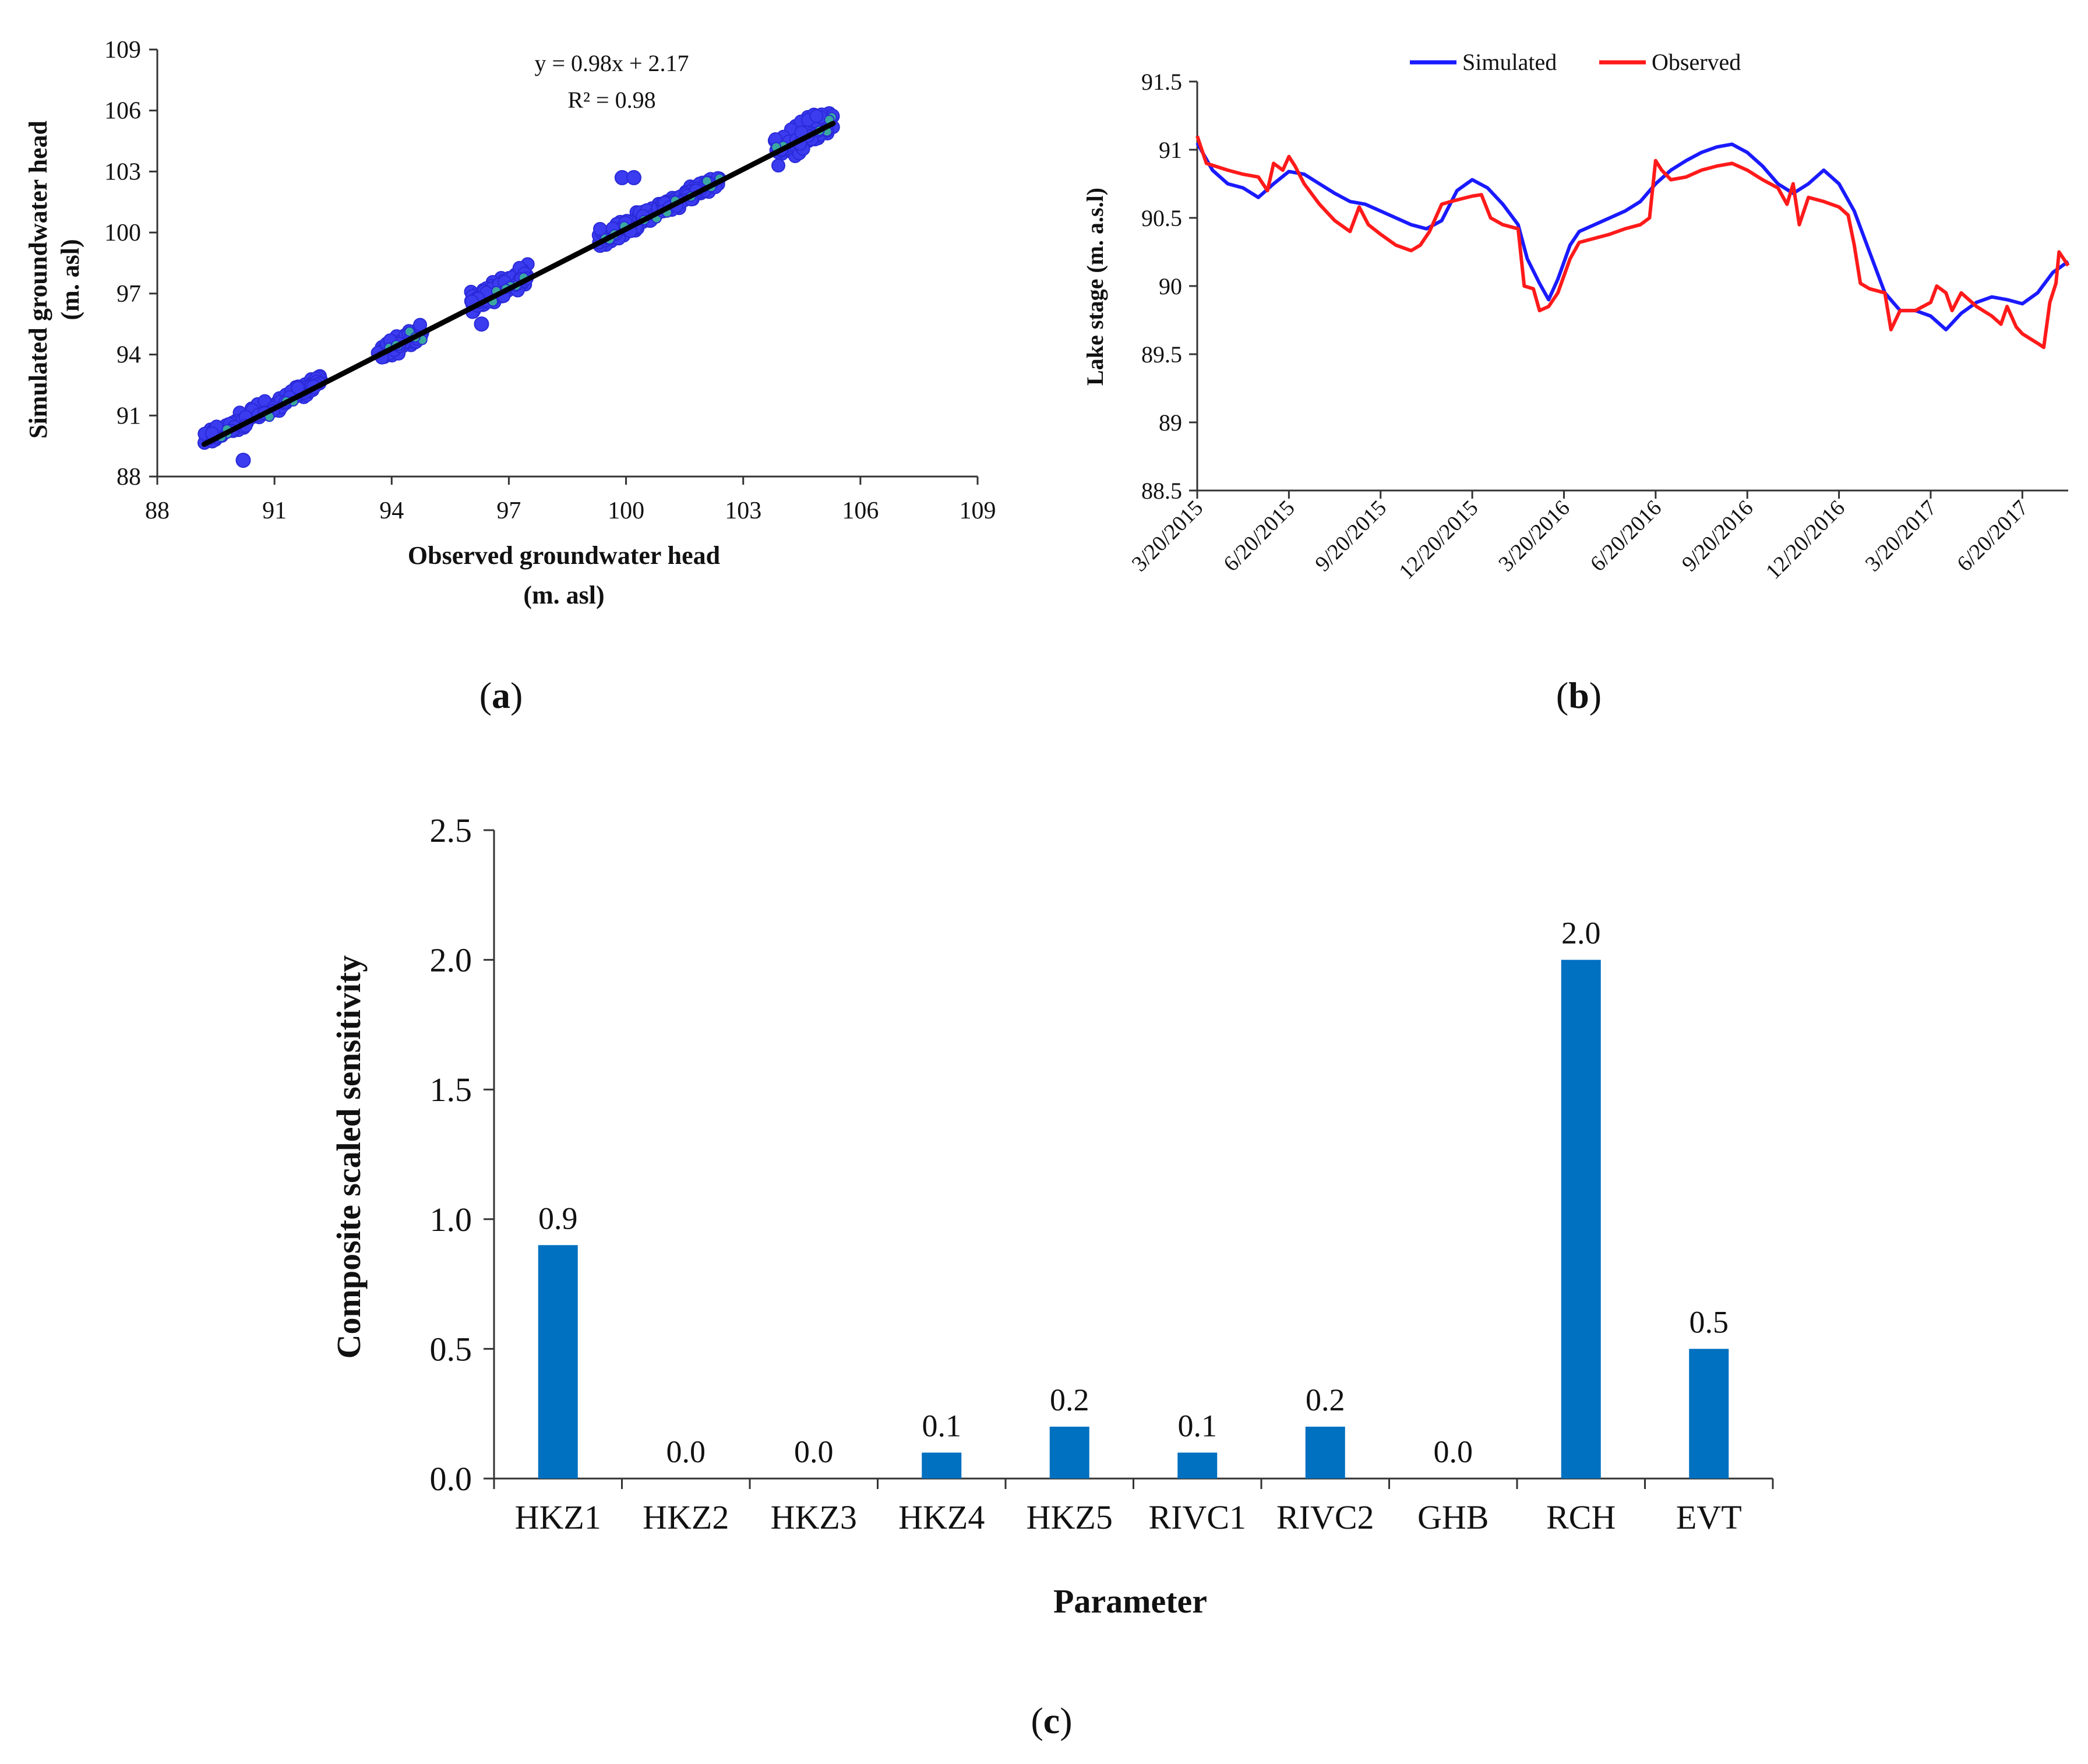 This screenshot has width=2088, height=1764. I want to click on b-x-tick-label: 9/20/2015, so click(1351, 536).